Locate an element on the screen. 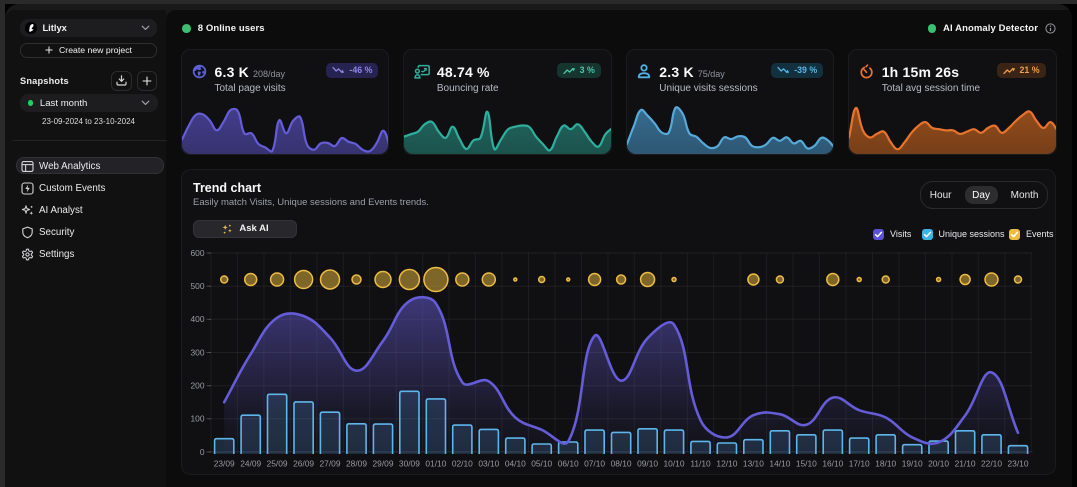  svg-text: 27/09 is located at coordinates (330, 464).